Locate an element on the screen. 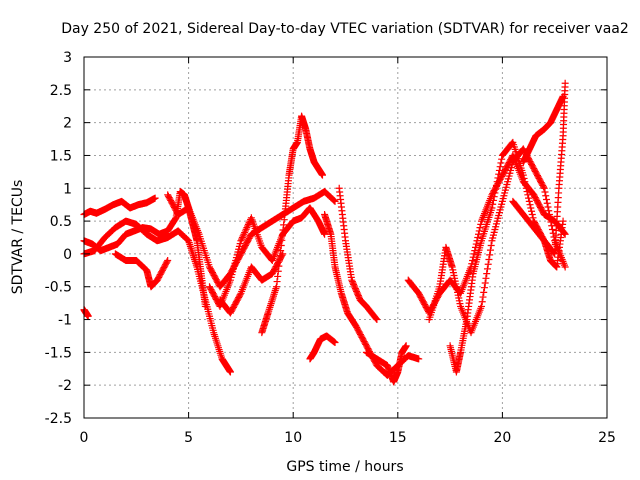 This screenshot has width=640, height=480. y-tick-label: -2.5 is located at coordinates (58, 419).